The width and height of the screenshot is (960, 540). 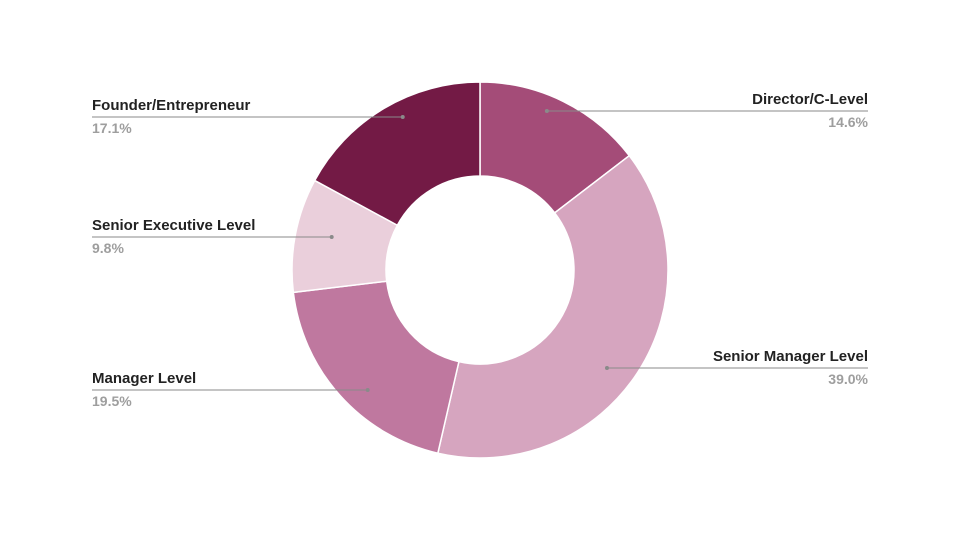 What do you see at coordinates (810, 99) in the screenshot?
I see `slice-name-label: Director/C-Level` at bounding box center [810, 99].